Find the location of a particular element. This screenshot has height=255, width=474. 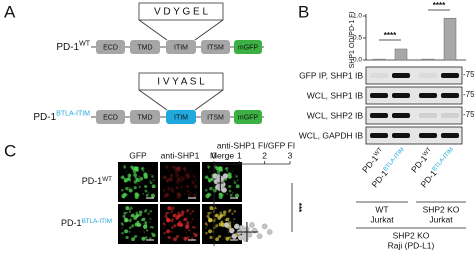

blot-row-label: GFP IP, SHP1 IB is located at coordinates (331, 75).